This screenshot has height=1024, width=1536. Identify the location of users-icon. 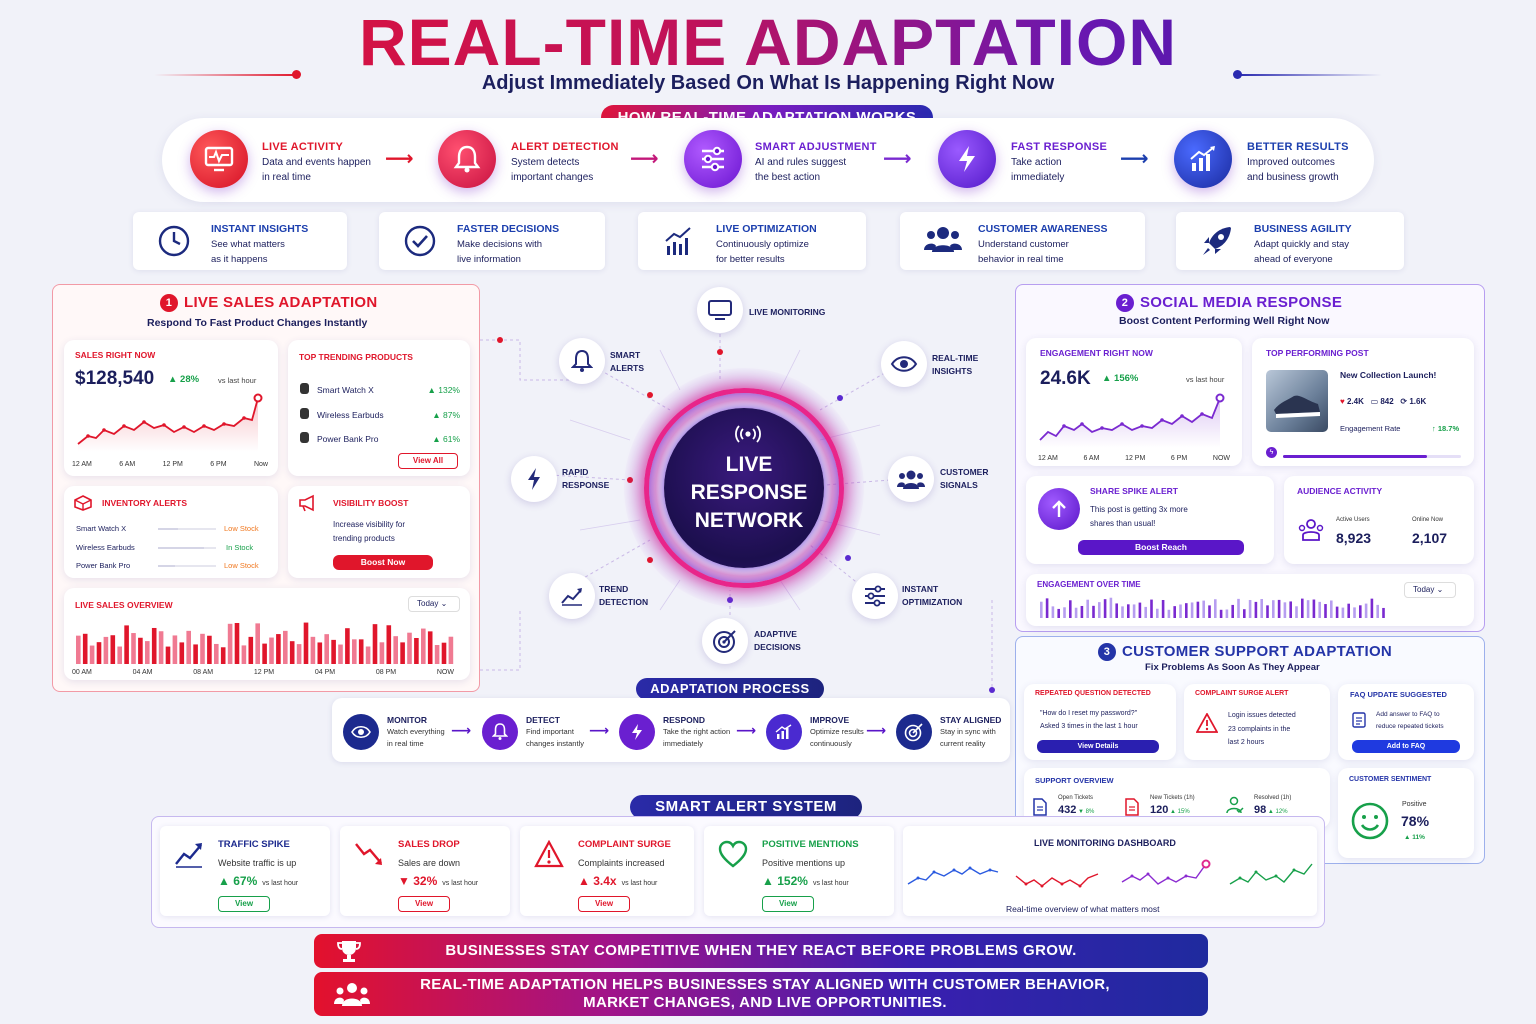
(1311, 532).